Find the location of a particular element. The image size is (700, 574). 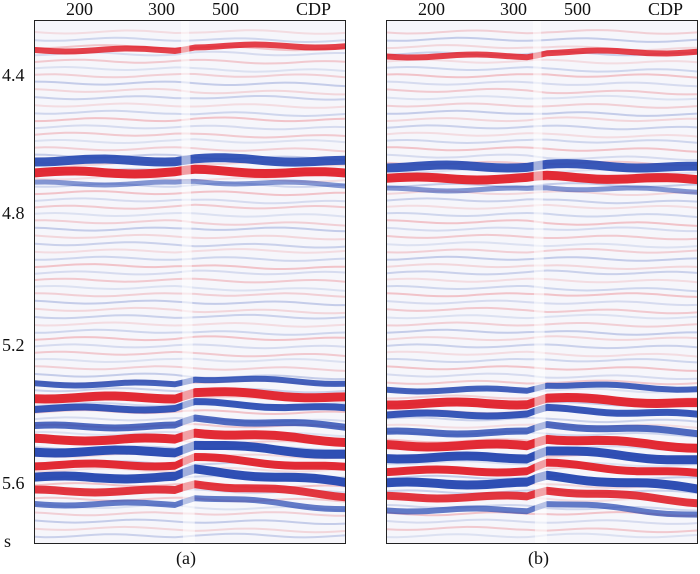

panel-b-x-tick-300: 300 is located at coordinates (513, 9).